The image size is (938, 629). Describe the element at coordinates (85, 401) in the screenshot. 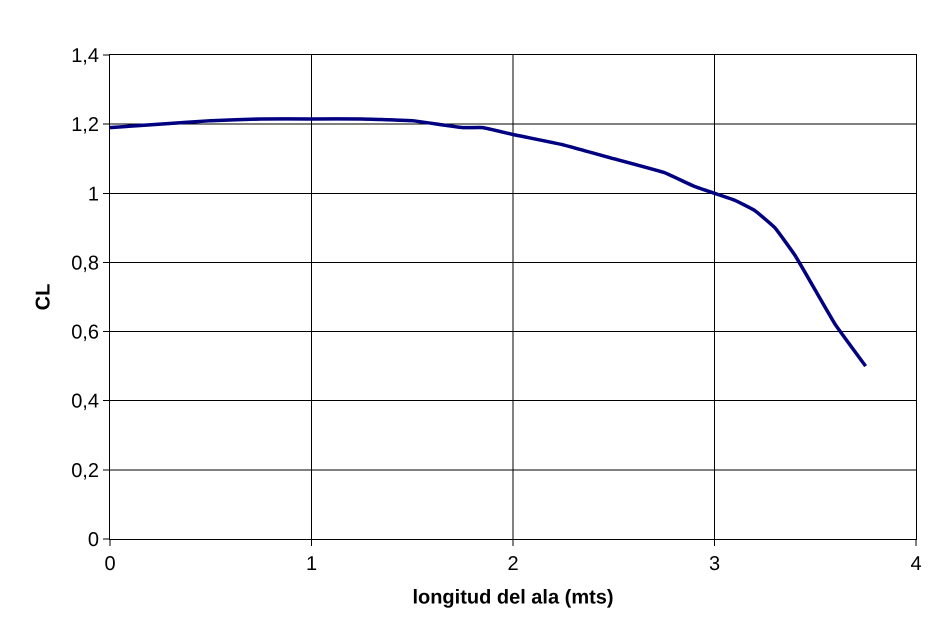

I see `y-tick-label: 0,4` at that location.